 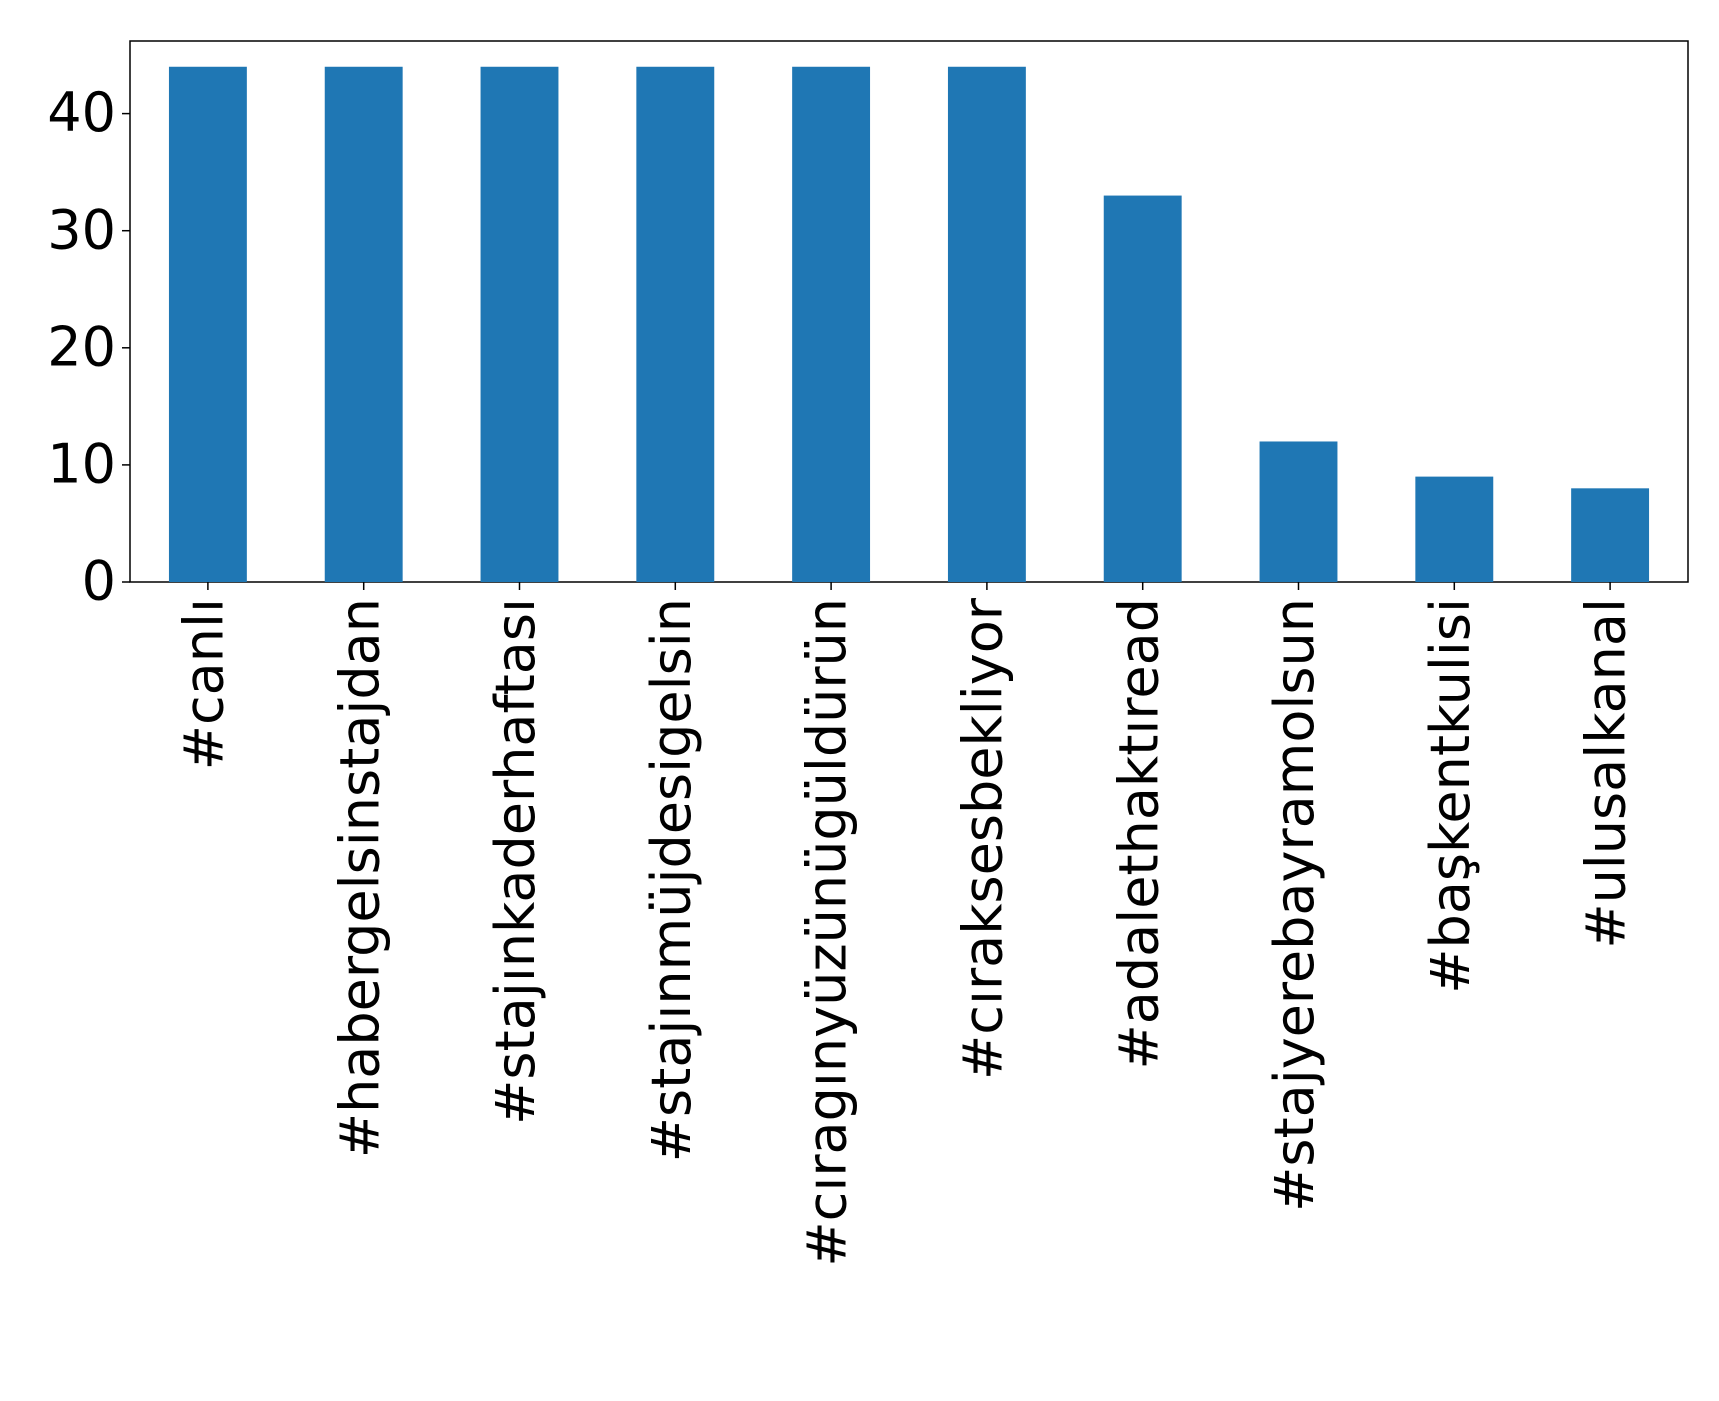 What do you see at coordinates (671, 880) in the screenshot?
I see `x-tick-label: #stajınmüjdesigelsin` at bounding box center [671, 880].